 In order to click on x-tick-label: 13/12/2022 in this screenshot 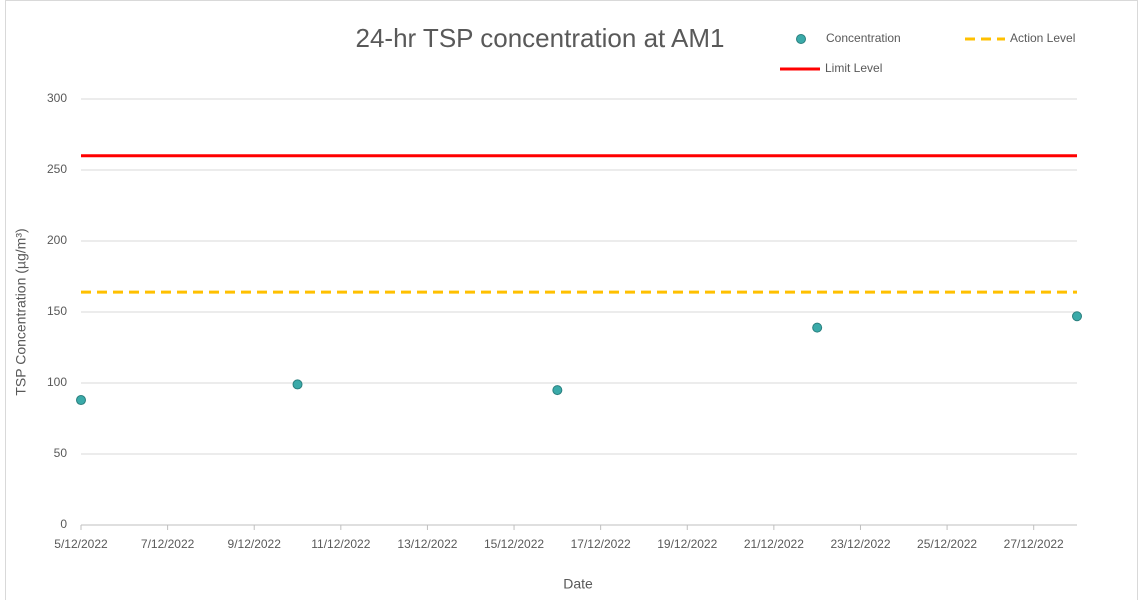, I will do `click(427, 544)`.